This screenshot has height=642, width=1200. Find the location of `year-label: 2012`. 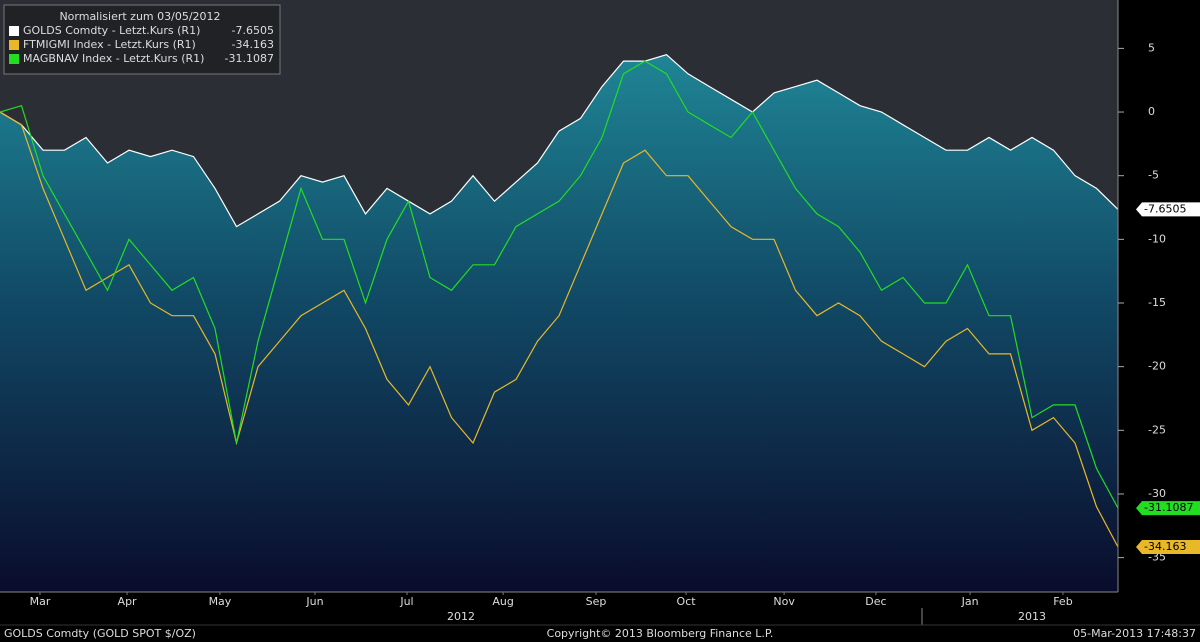

year-label: 2012 is located at coordinates (461, 616).